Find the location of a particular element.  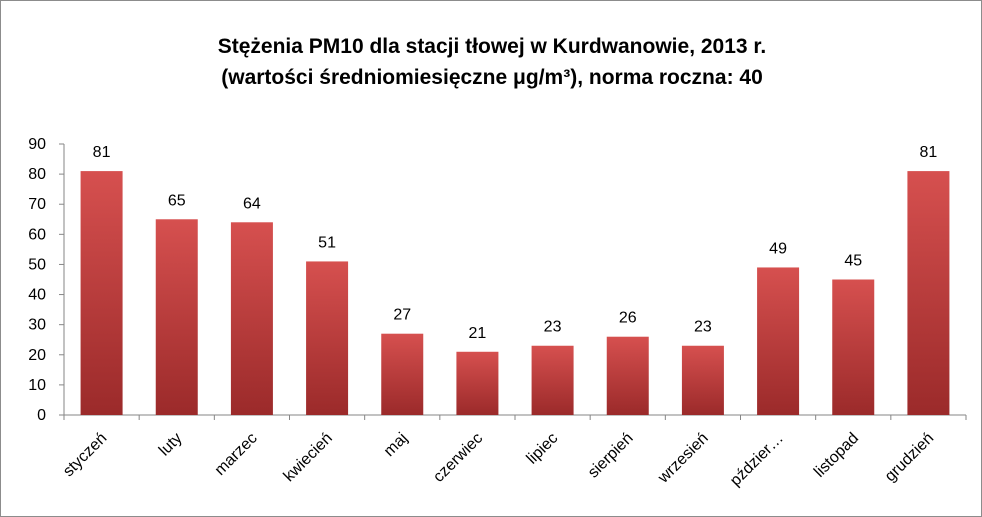

x-category-label: wrzesień is located at coordinates (682, 458).